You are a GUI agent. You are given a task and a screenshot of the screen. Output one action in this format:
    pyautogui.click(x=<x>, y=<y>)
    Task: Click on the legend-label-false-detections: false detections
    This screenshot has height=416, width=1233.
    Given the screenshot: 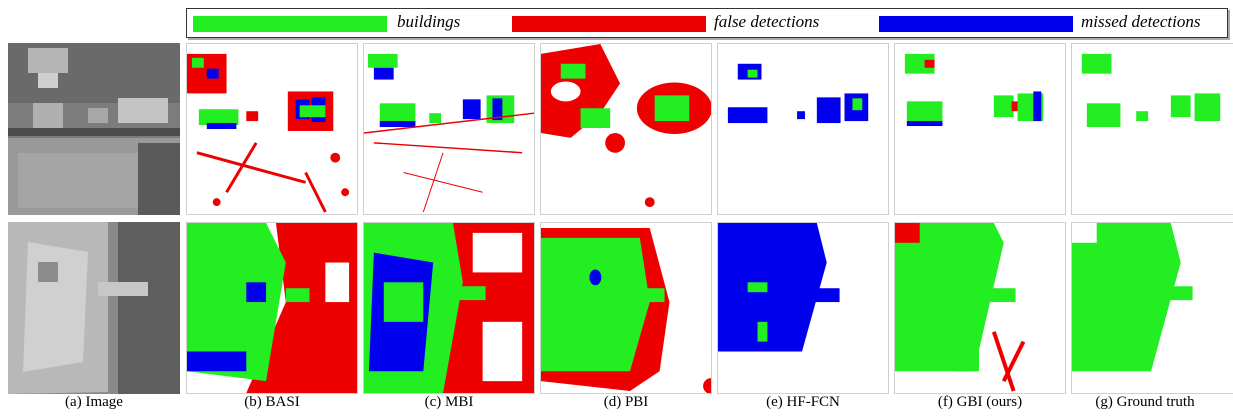 What is the action you would take?
    pyautogui.click(x=767, y=21)
    